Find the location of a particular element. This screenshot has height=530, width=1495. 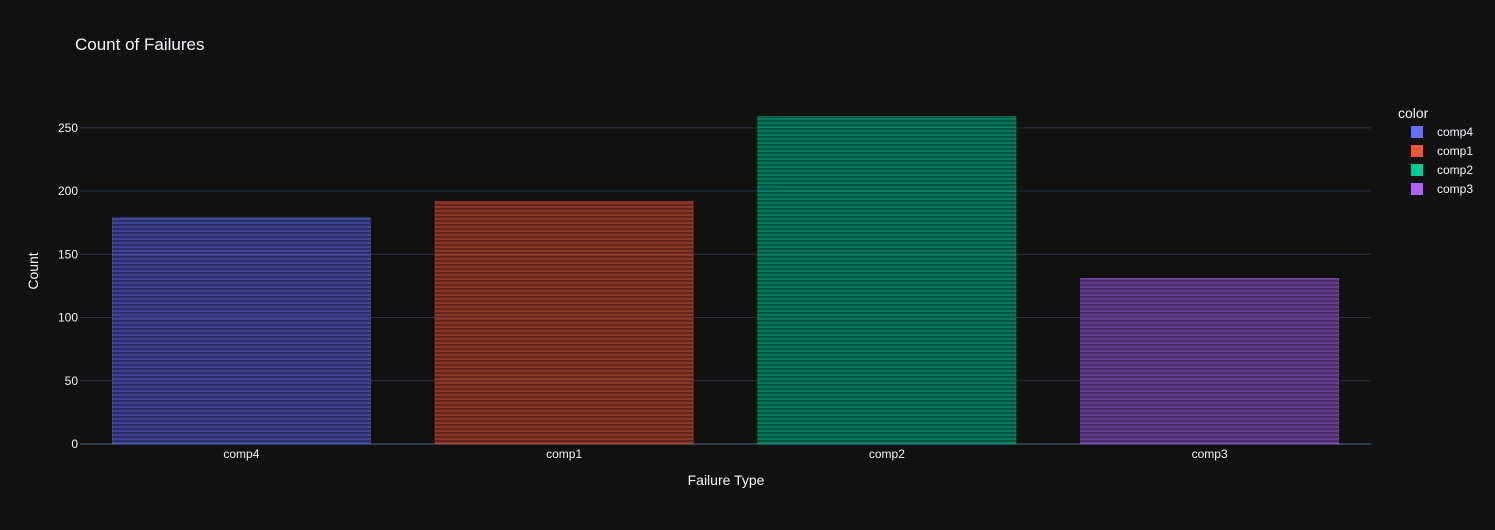

legend: color comp4 comp1 comp2 comp3 is located at coordinates (1435, 150).